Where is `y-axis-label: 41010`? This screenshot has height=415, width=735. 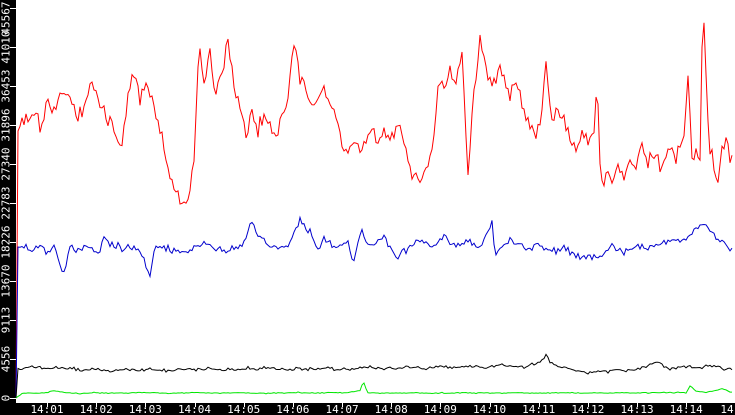
y-axis-label: 41010 is located at coordinates (6, 47).